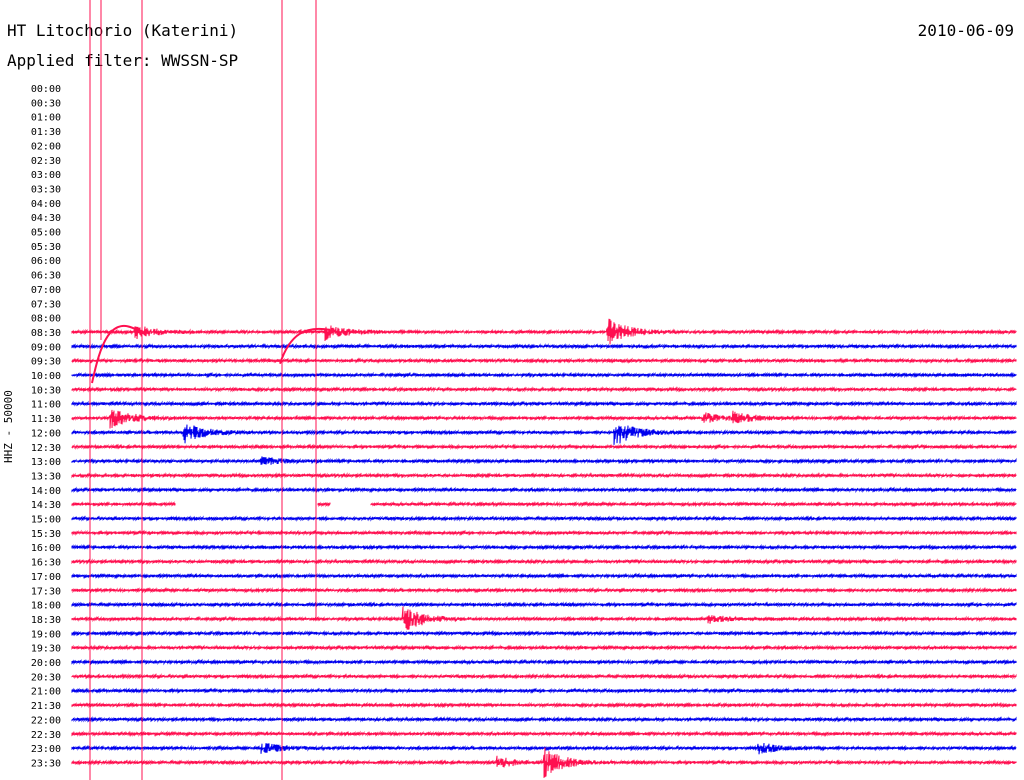 This screenshot has height=780, width=1024. I want to click on time-label: 12:00, so click(46, 433).